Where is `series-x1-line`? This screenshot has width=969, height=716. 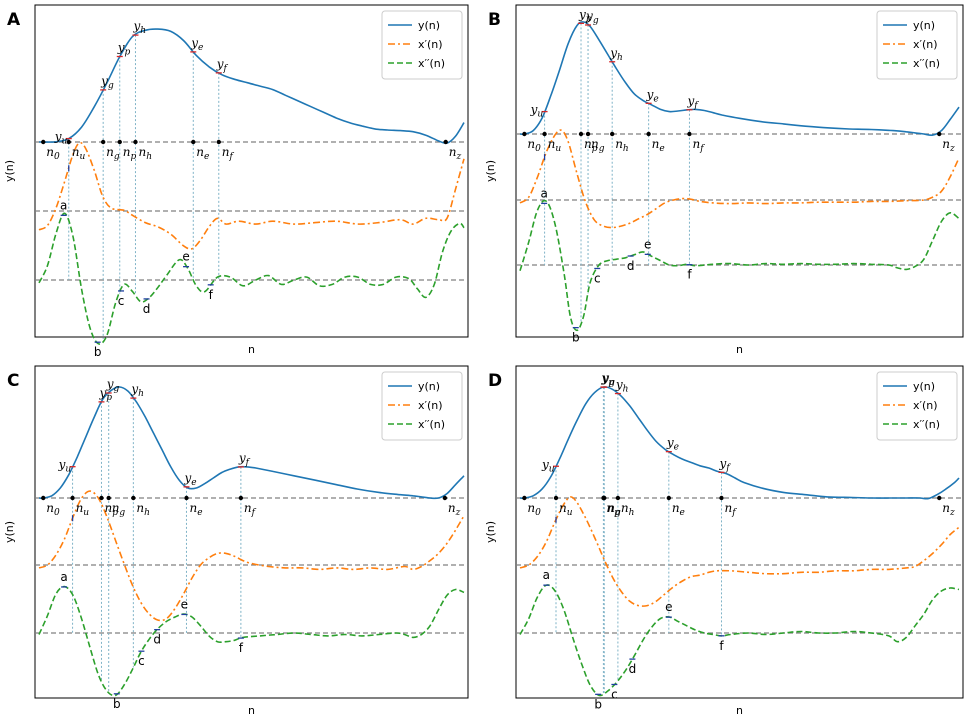 series-x1-line is located at coordinates (739, 551).